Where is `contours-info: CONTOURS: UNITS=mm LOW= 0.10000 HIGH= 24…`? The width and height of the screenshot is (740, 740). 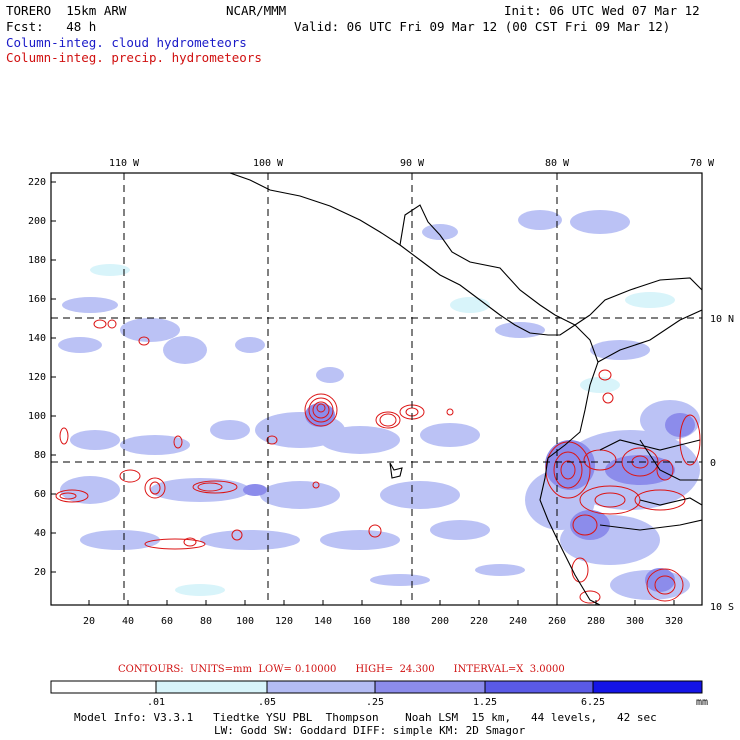
contours-info: CONTOURS: UNITS=mm LOW= 0.10000 HIGH= 24… is located at coordinates (341, 669).